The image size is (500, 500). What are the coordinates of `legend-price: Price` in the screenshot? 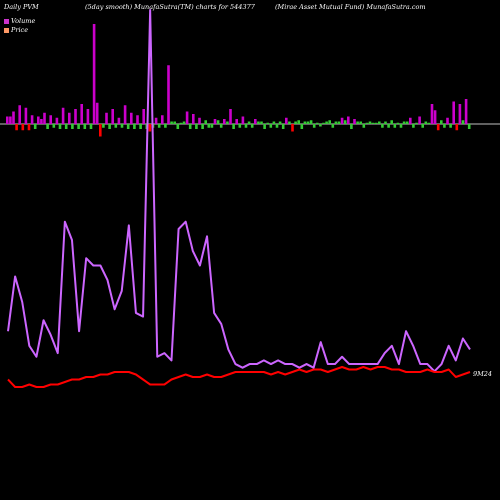 It's located at (16, 30).